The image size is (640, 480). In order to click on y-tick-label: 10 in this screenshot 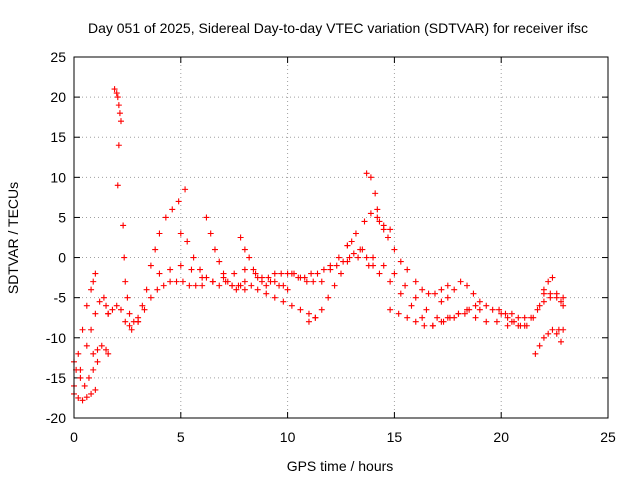, I will do `click(58, 177)`.